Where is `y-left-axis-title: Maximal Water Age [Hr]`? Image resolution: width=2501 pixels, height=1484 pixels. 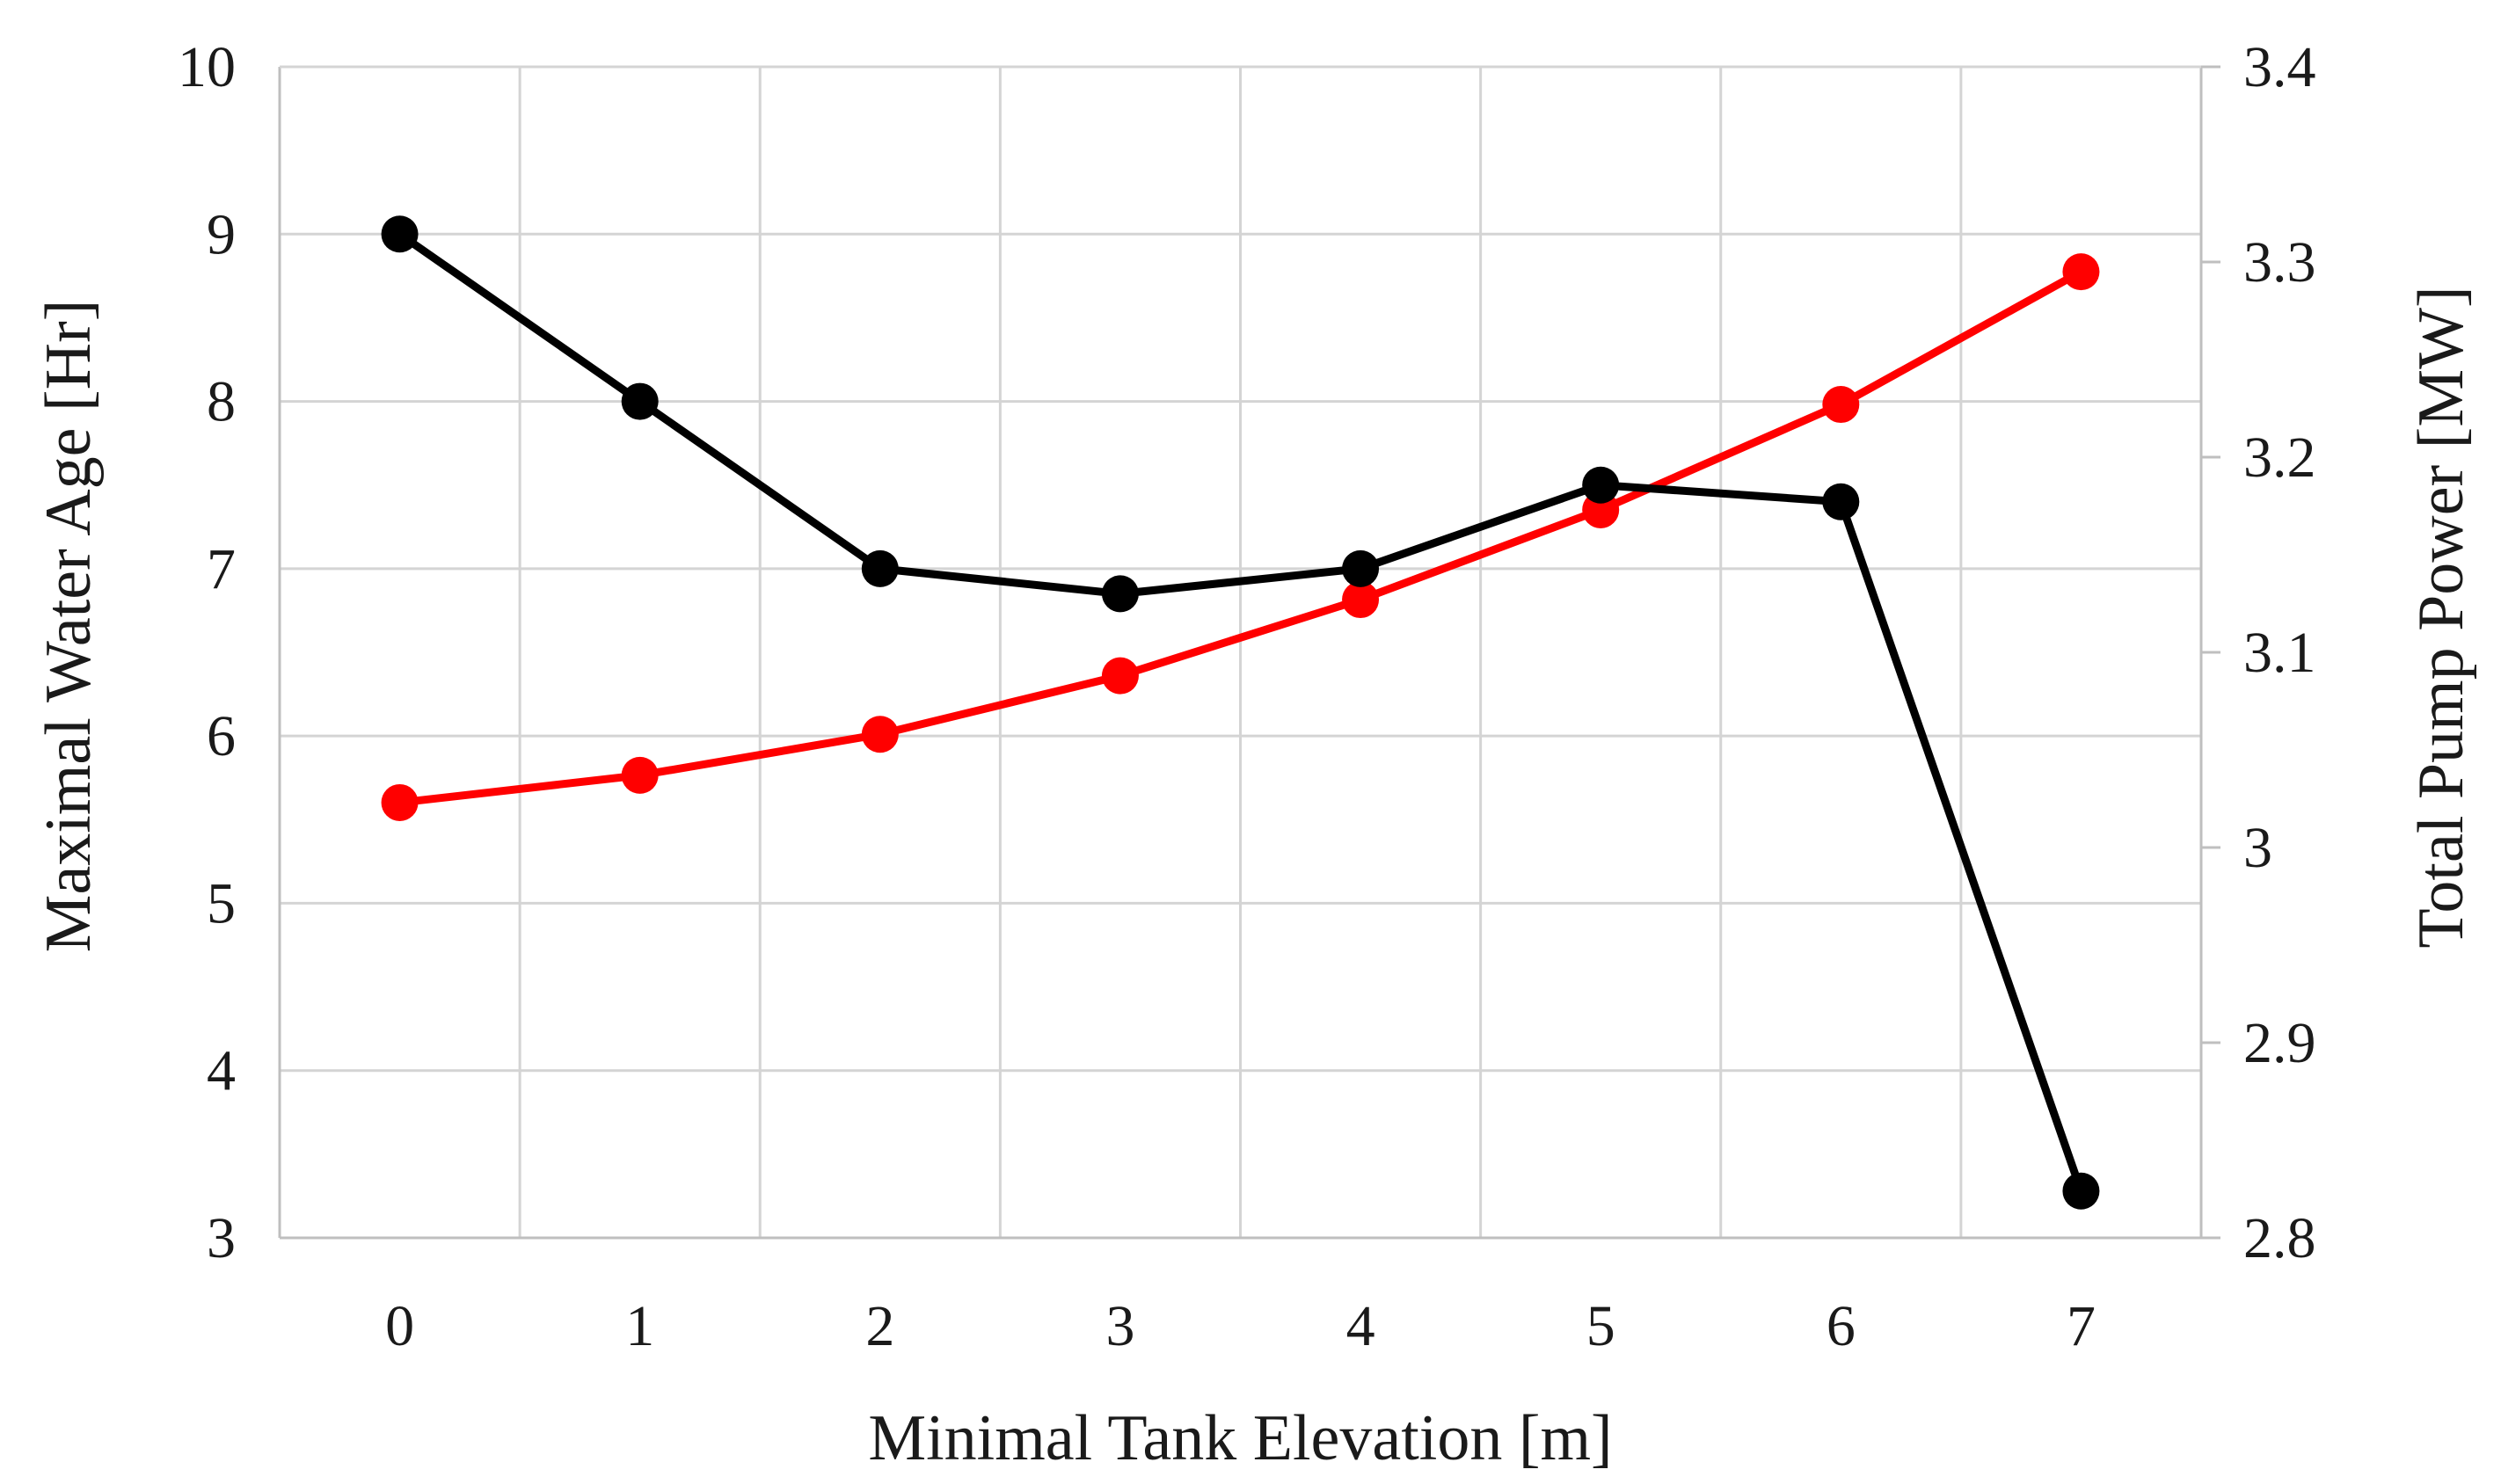 y-left-axis-title: Maximal Water Age [Hr] is located at coordinates (69, 626).